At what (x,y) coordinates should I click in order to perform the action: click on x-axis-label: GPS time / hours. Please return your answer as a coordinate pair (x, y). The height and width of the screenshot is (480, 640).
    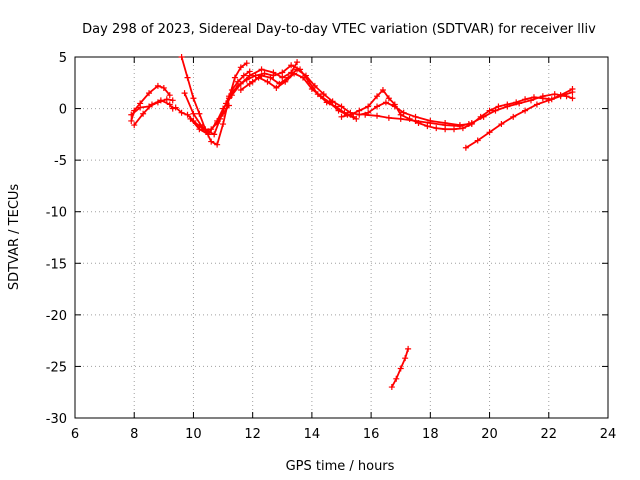
    Looking at the image, I should click on (340, 466).